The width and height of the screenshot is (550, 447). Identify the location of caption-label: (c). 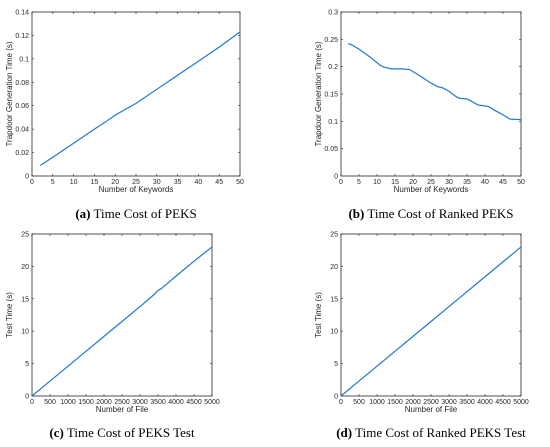
(56, 432).